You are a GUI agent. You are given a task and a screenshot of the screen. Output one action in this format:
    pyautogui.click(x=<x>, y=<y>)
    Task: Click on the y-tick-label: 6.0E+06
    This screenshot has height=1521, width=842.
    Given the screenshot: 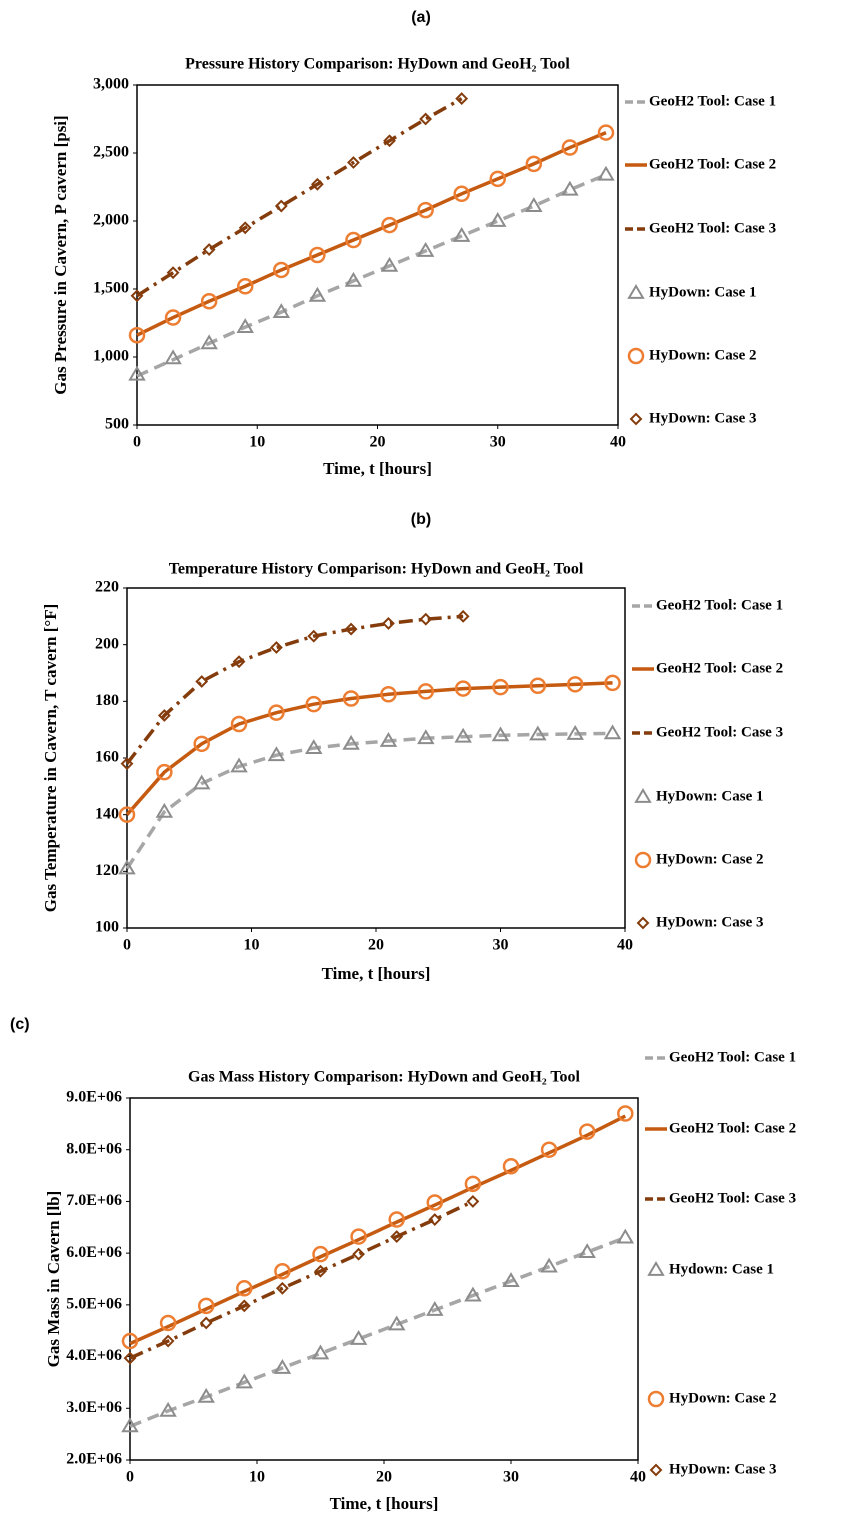 What is the action you would take?
    pyautogui.click(x=94, y=1252)
    